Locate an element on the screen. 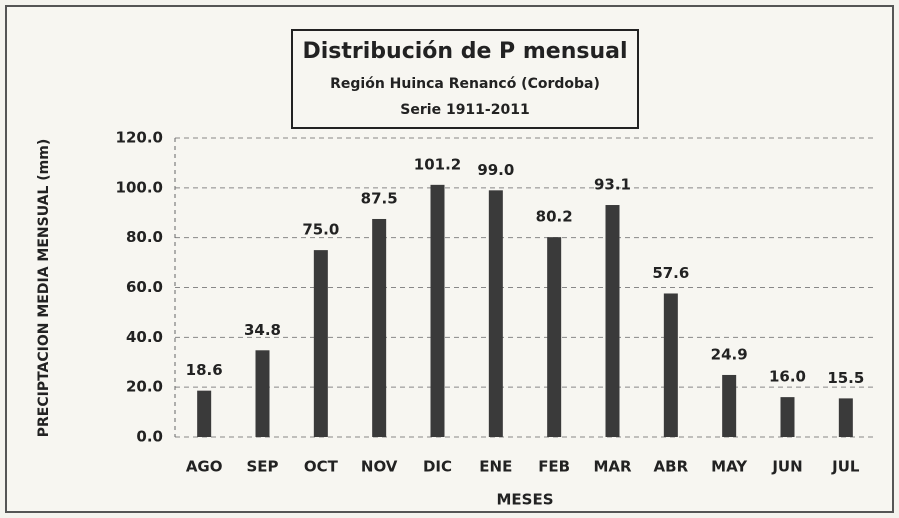 The height and width of the screenshot is (518, 899). x-tick-label: NOV is located at coordinates (379, 467).